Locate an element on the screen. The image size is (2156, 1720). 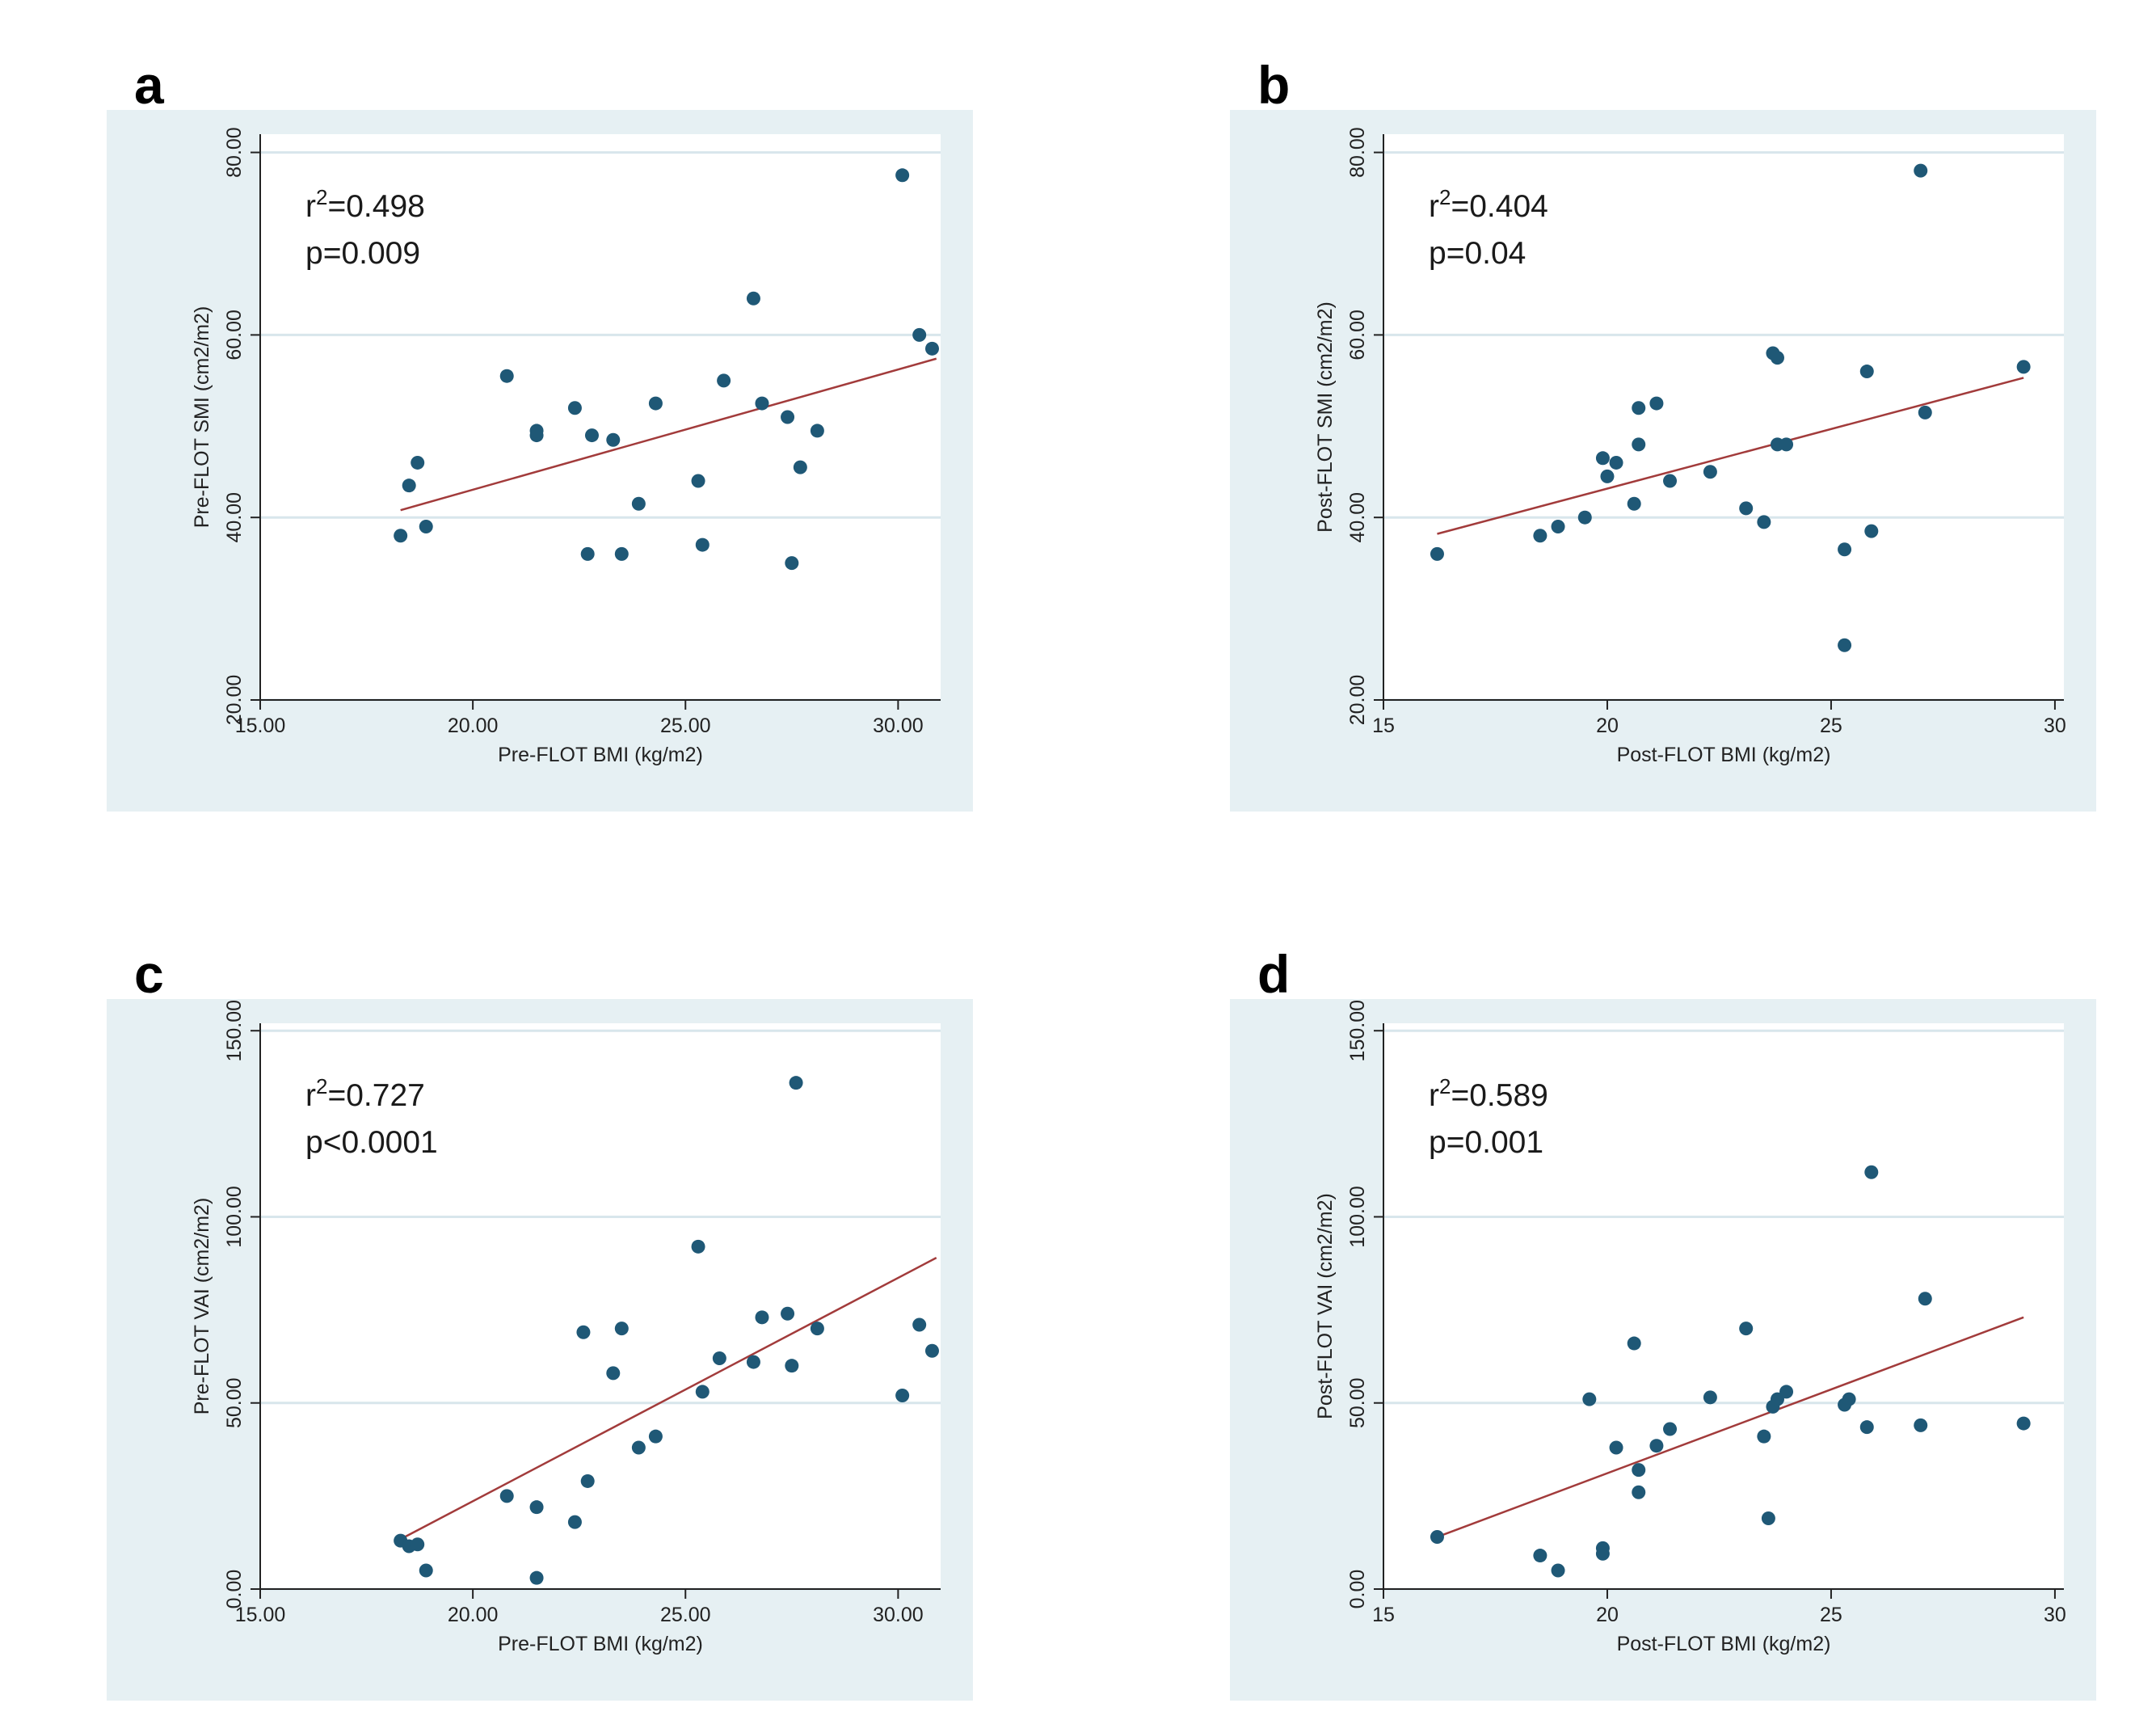
r-squared-label-c: r2=0.727 is located at coordinates (365, 1093).